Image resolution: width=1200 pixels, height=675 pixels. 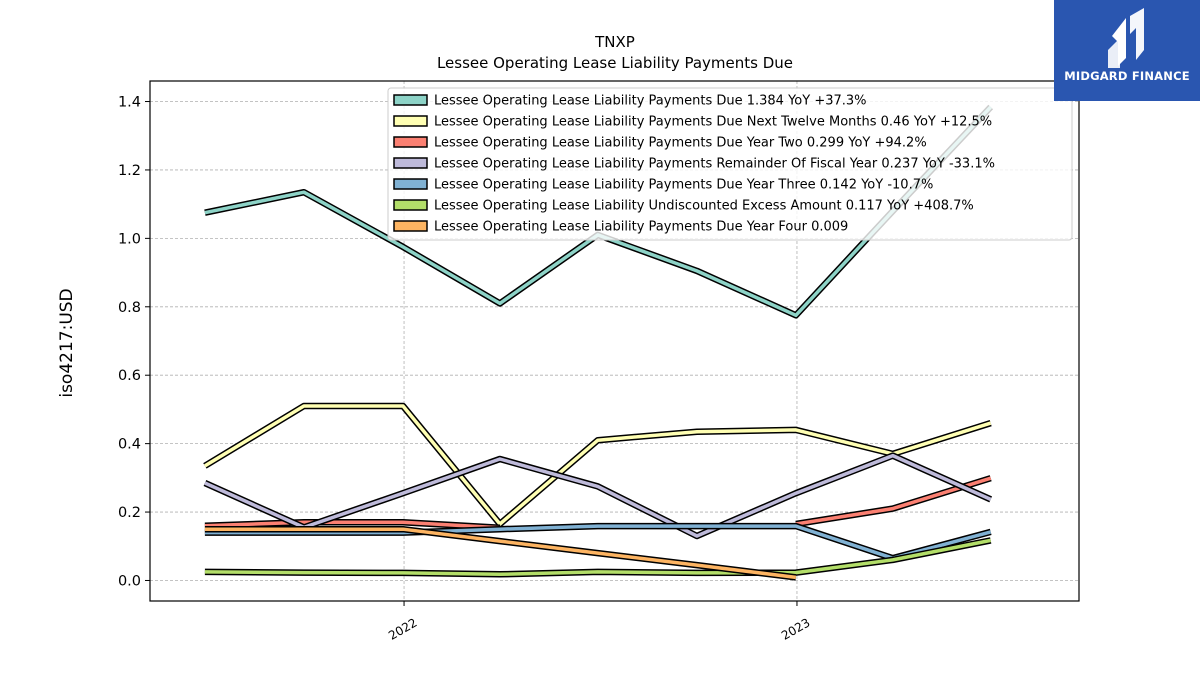 What do you see at coordinates (795, 628) in the screenshot?
I see `x-tick-label: 2023` at bounding box center [795, 628].